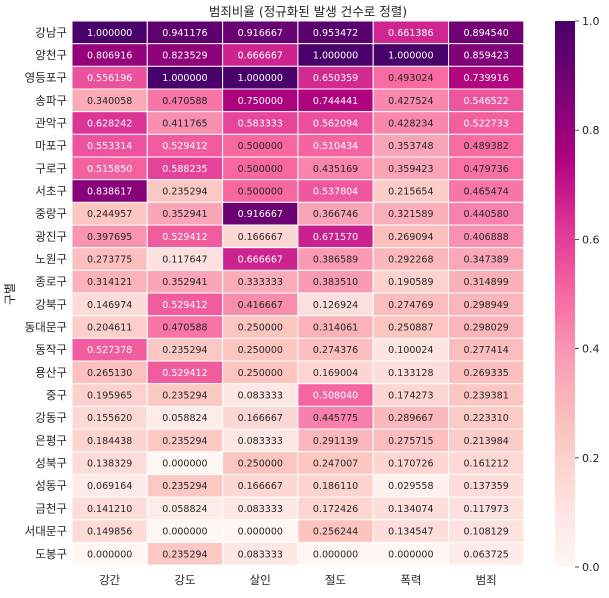 The height and width of the screenshot is (598, 609). I want to click on cell-value-label: 0.161212, so click(485, 464).